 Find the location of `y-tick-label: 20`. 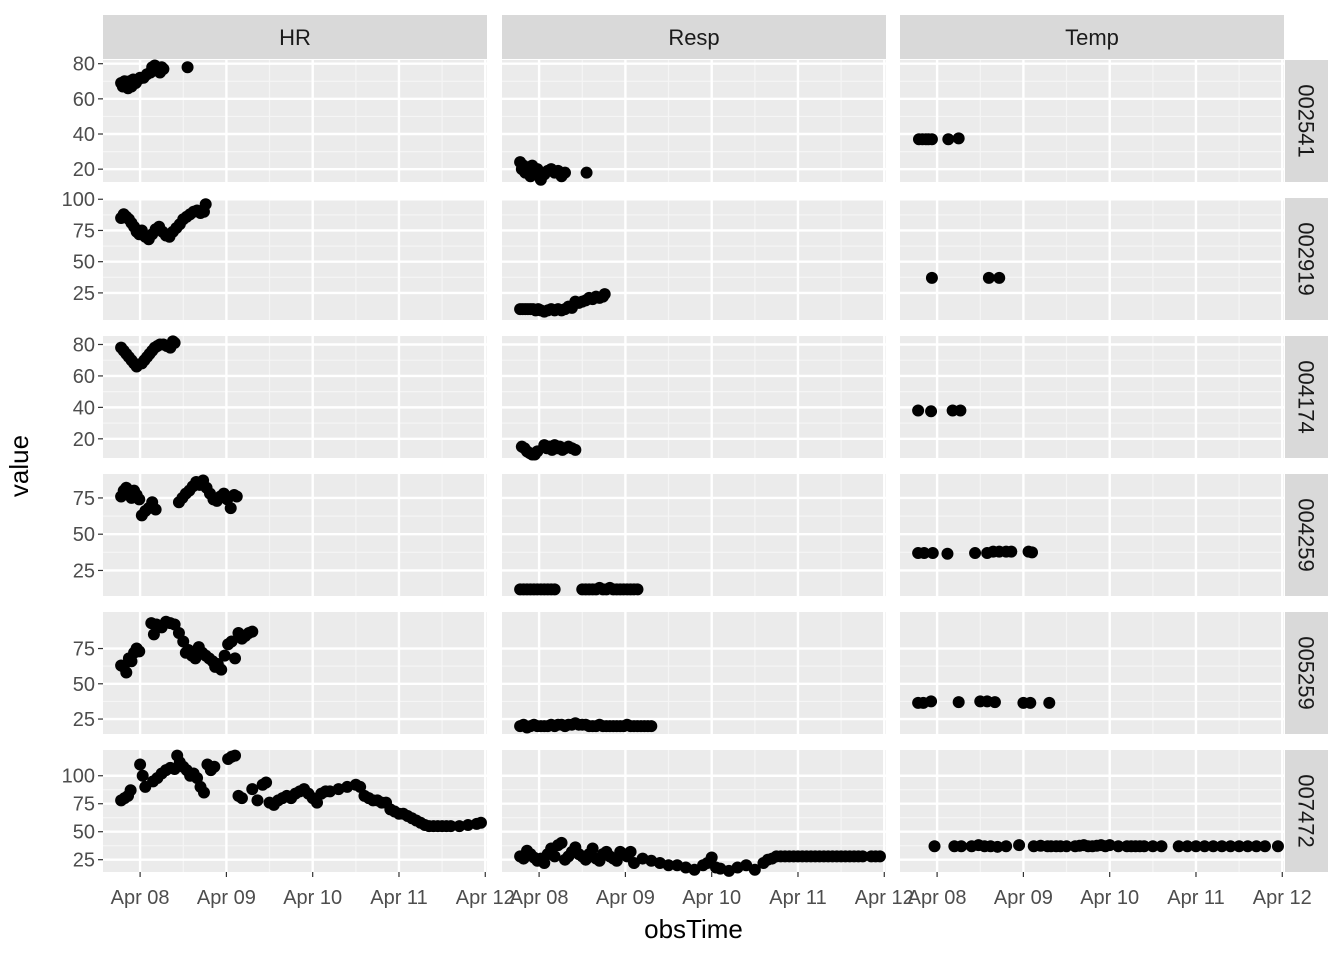

y-tick-label: 20 is located at coordinates (84, 440).